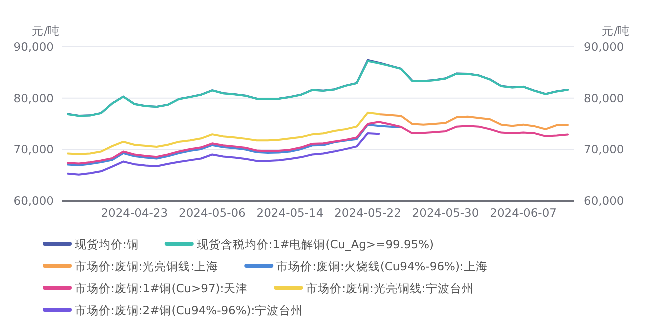  I want to click on y2-axis-title: 元/吨, so click(616, 31).